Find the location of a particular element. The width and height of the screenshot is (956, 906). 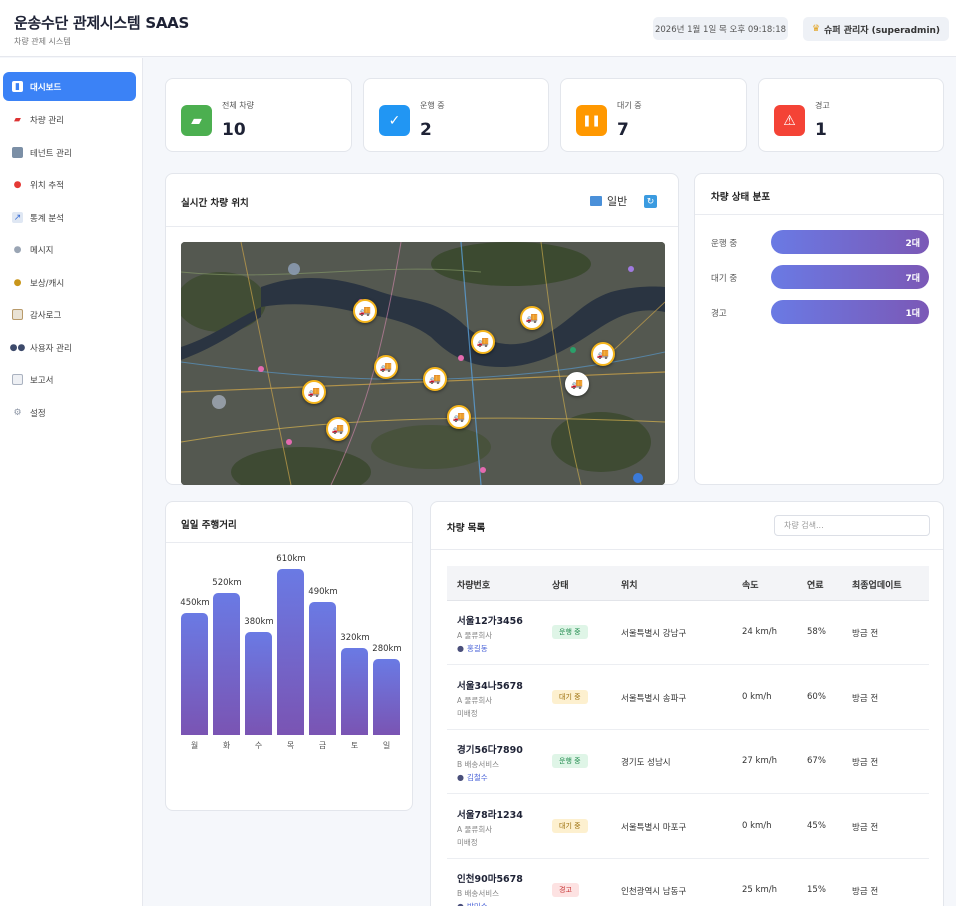

stat-card-total: ▰ 전체 차량 10 is located at coordinates (258, 115).